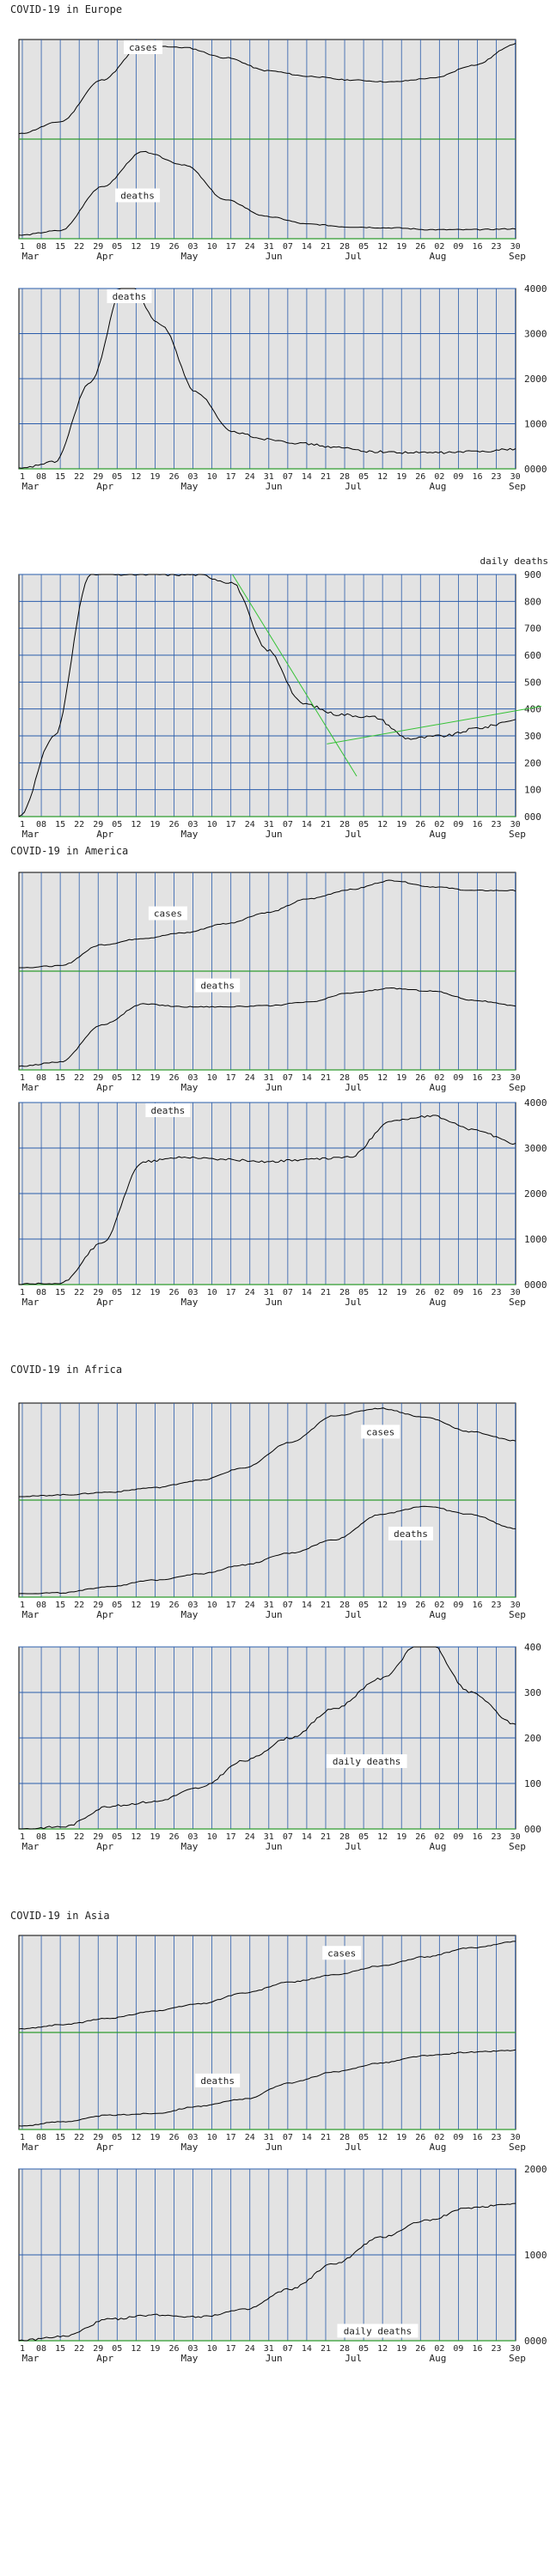 The image size is (550, 2576). Describe the element at coordinates (60, 1605) in the screenshot. I see `x-tick-label: 15` at that location.